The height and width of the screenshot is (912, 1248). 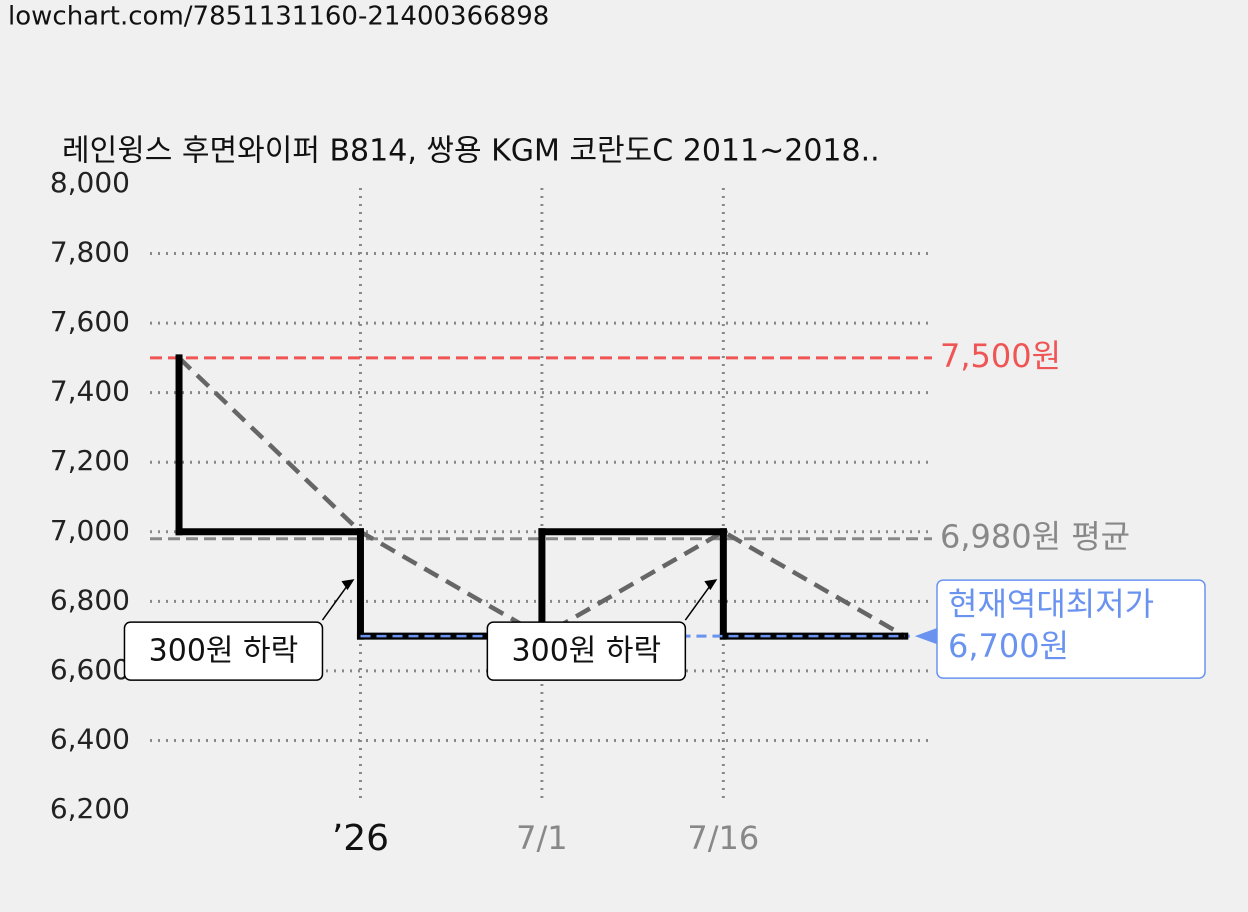 What do you see at coordinates (1035, 537) in the screenshot?
I see `reference-label: 6,980원 평균` at bounding box center [1035, 537].